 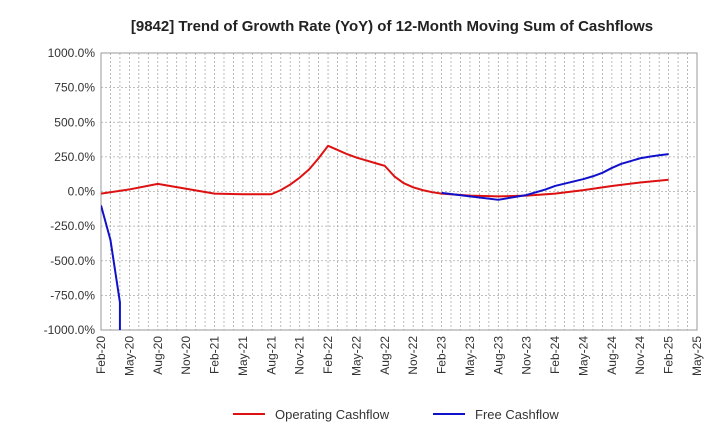 What do you see at coordinates (442, 355) in the screenshot?
I see `x-tick-label: Feb-23` at bounding box center [442, 355].